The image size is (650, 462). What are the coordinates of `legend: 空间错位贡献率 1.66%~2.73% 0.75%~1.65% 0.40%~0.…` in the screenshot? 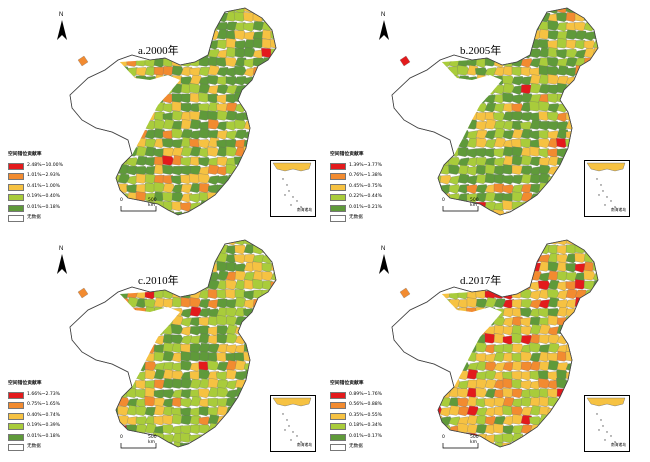 It's located at (34, 417).